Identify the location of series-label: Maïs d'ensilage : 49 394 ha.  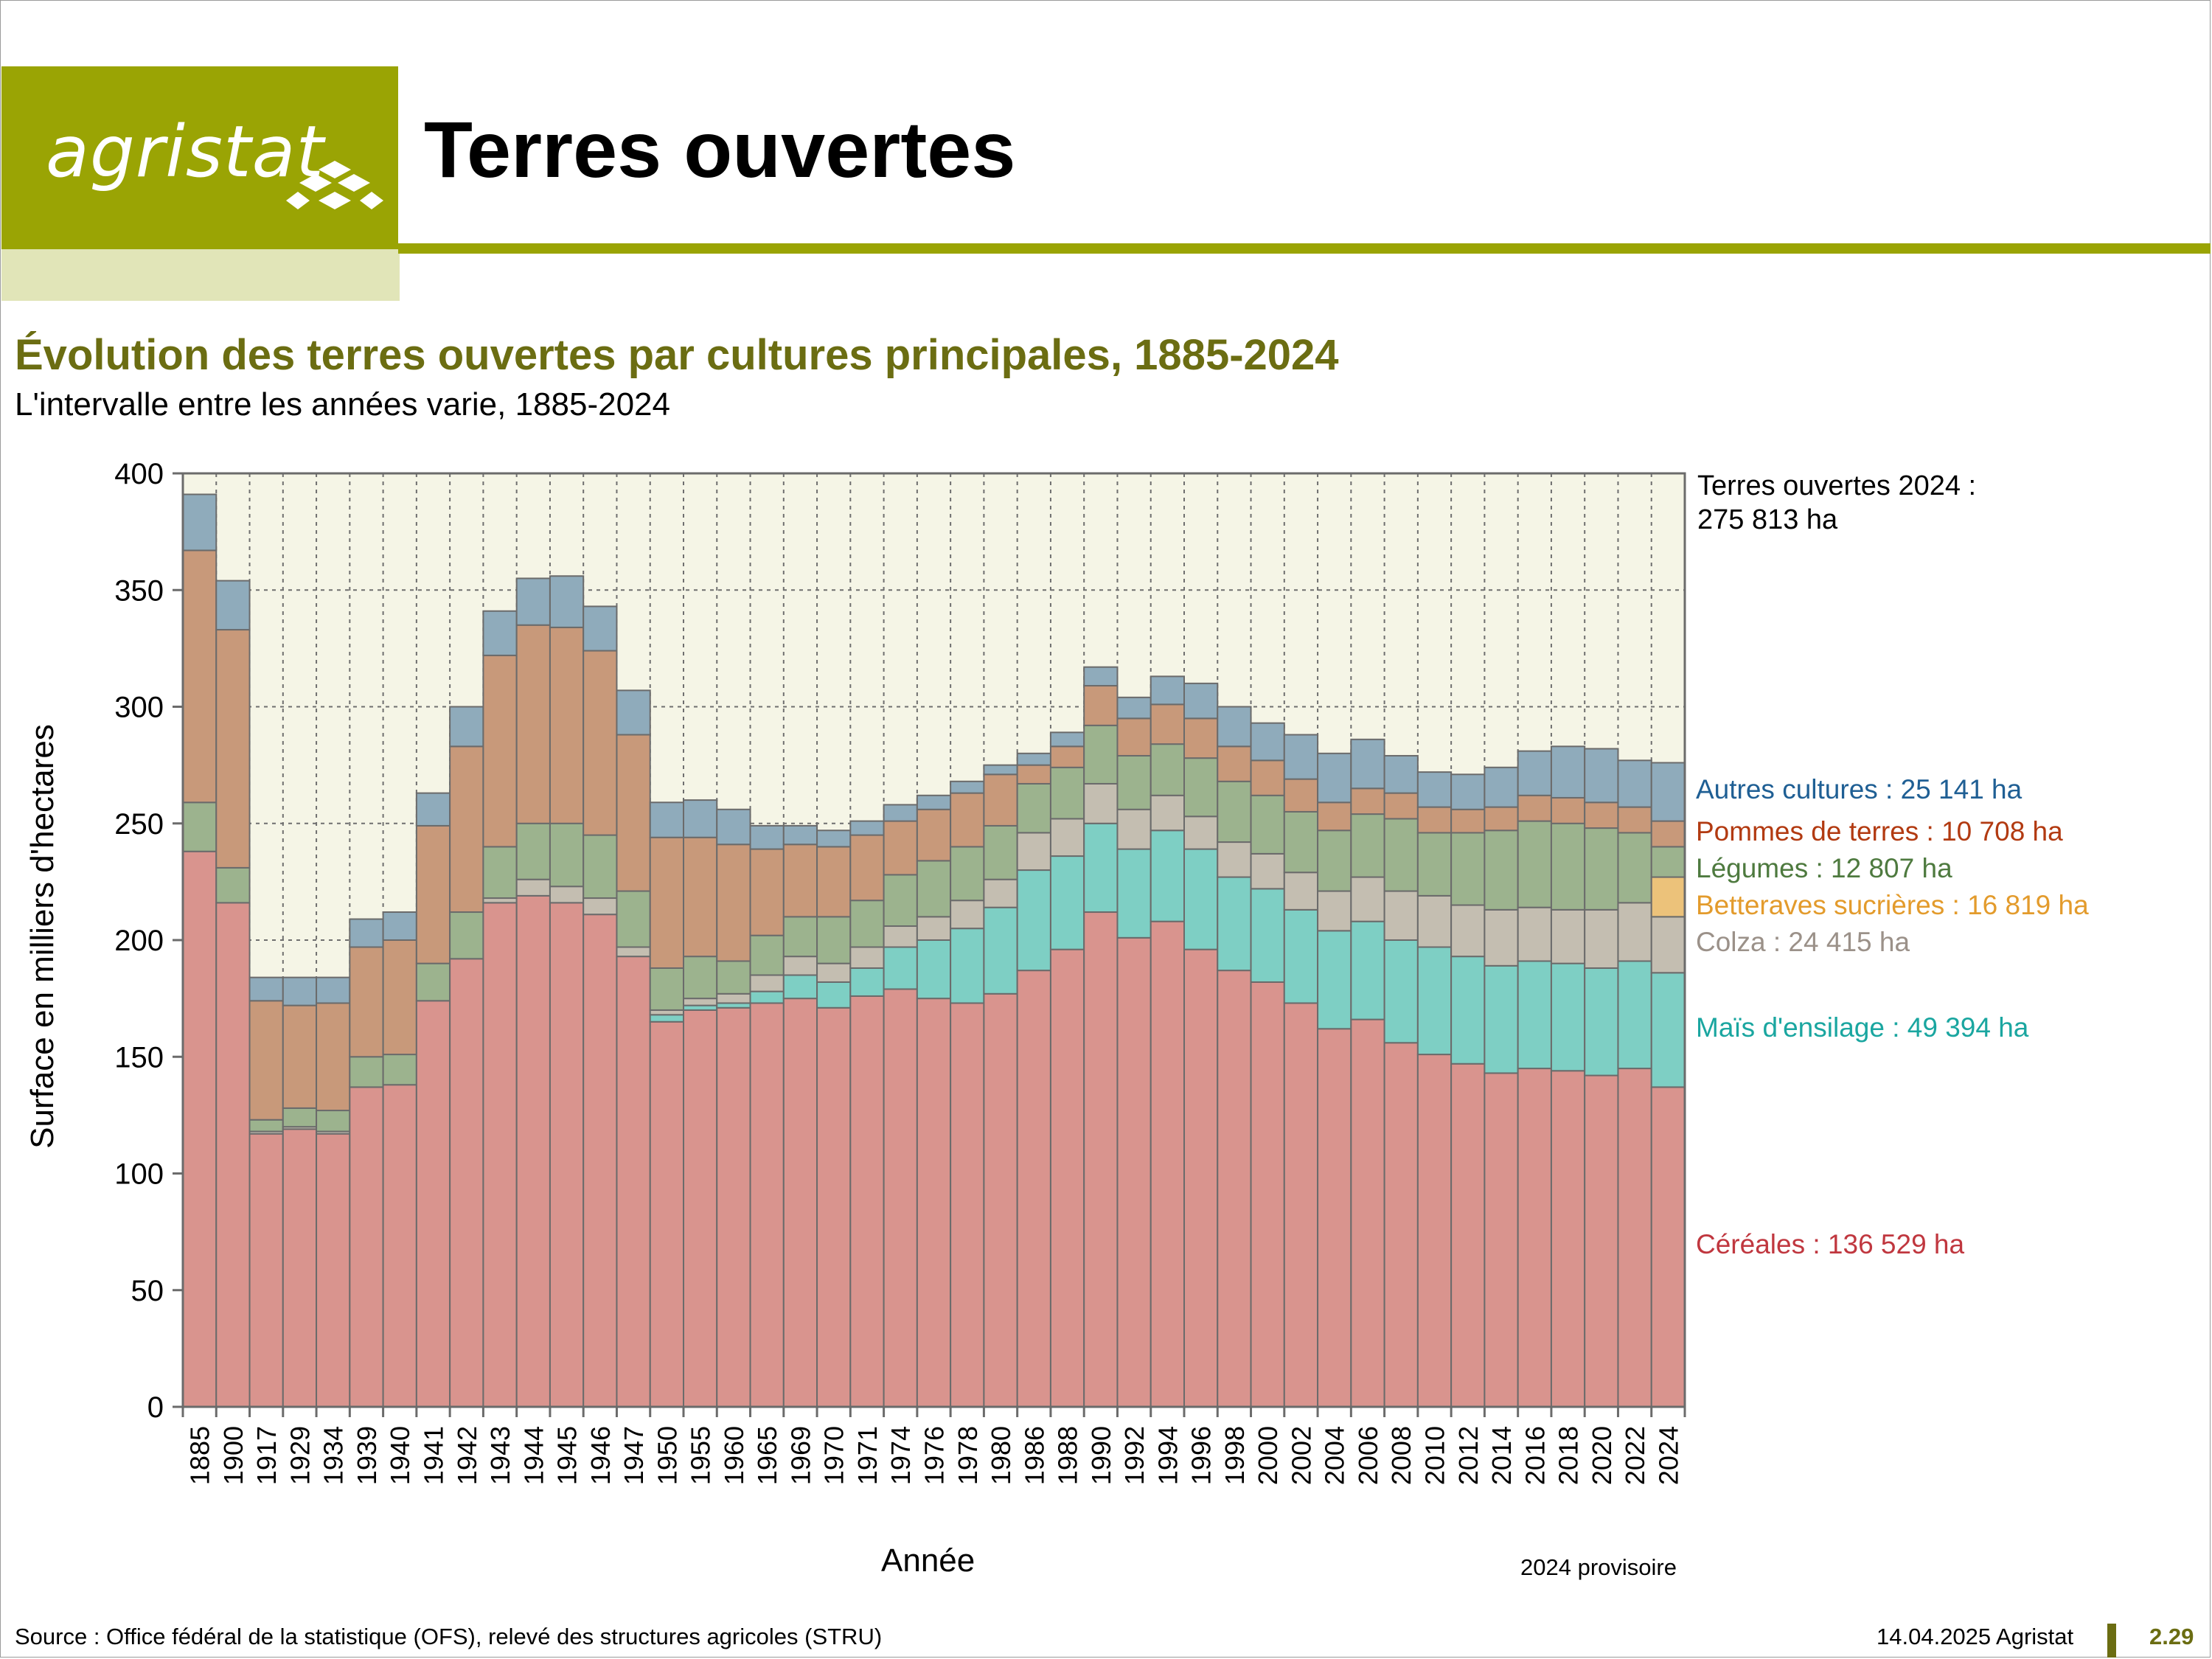
(1862, 1027).